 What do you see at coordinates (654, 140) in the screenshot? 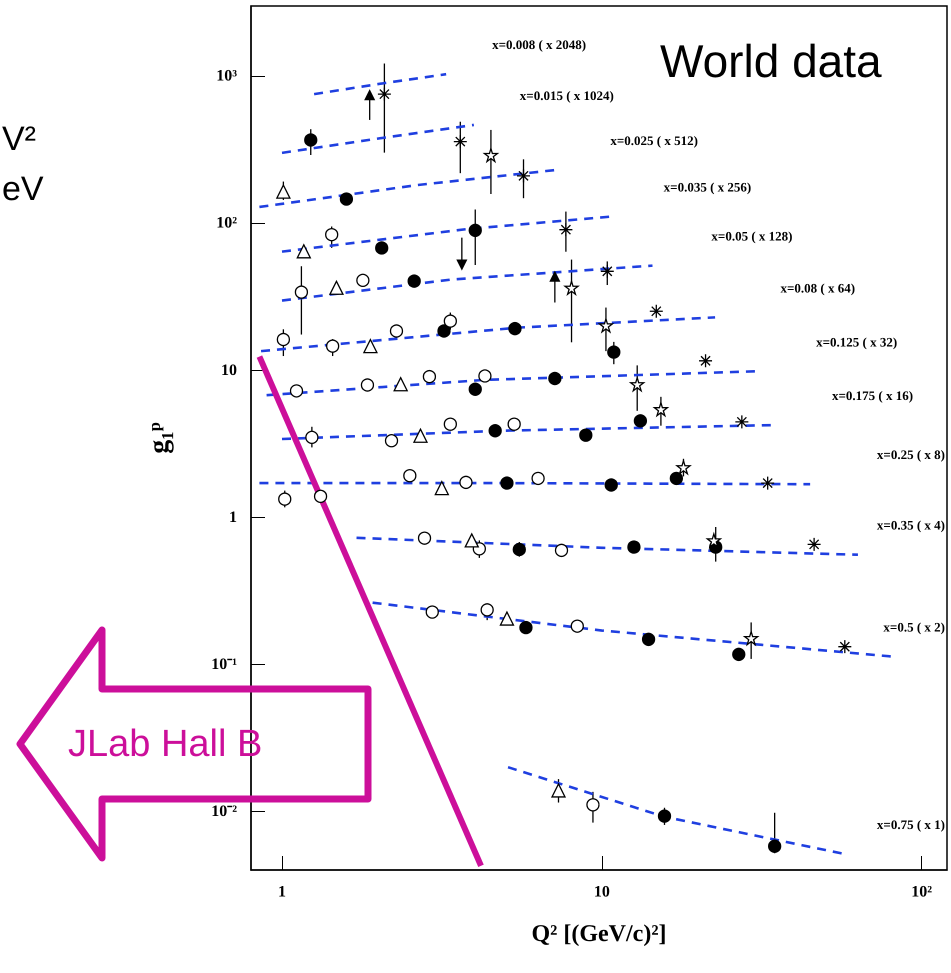
I see `text: x=0.025 ( x 512)` at bounding box center [654, 140].